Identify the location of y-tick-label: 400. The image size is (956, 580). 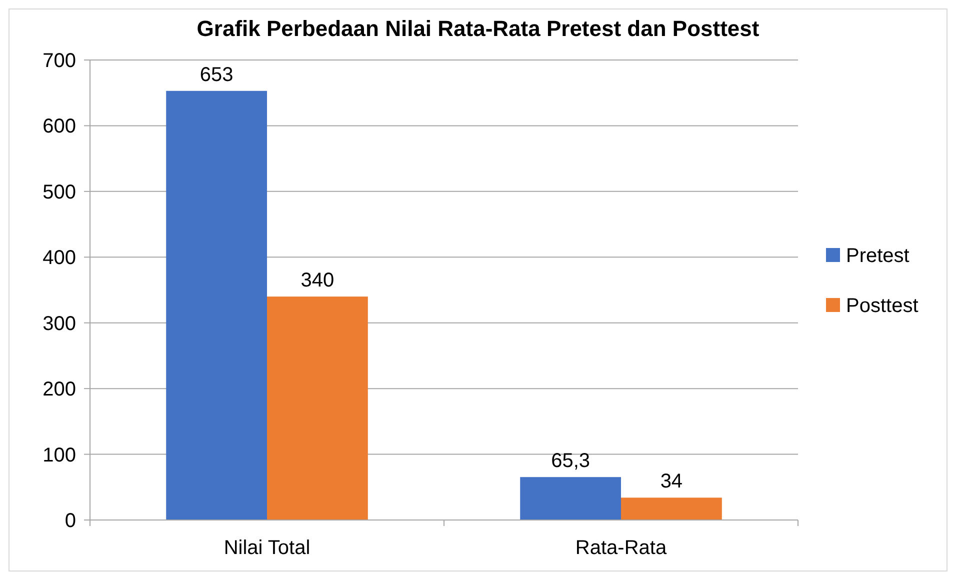
(59, 258).